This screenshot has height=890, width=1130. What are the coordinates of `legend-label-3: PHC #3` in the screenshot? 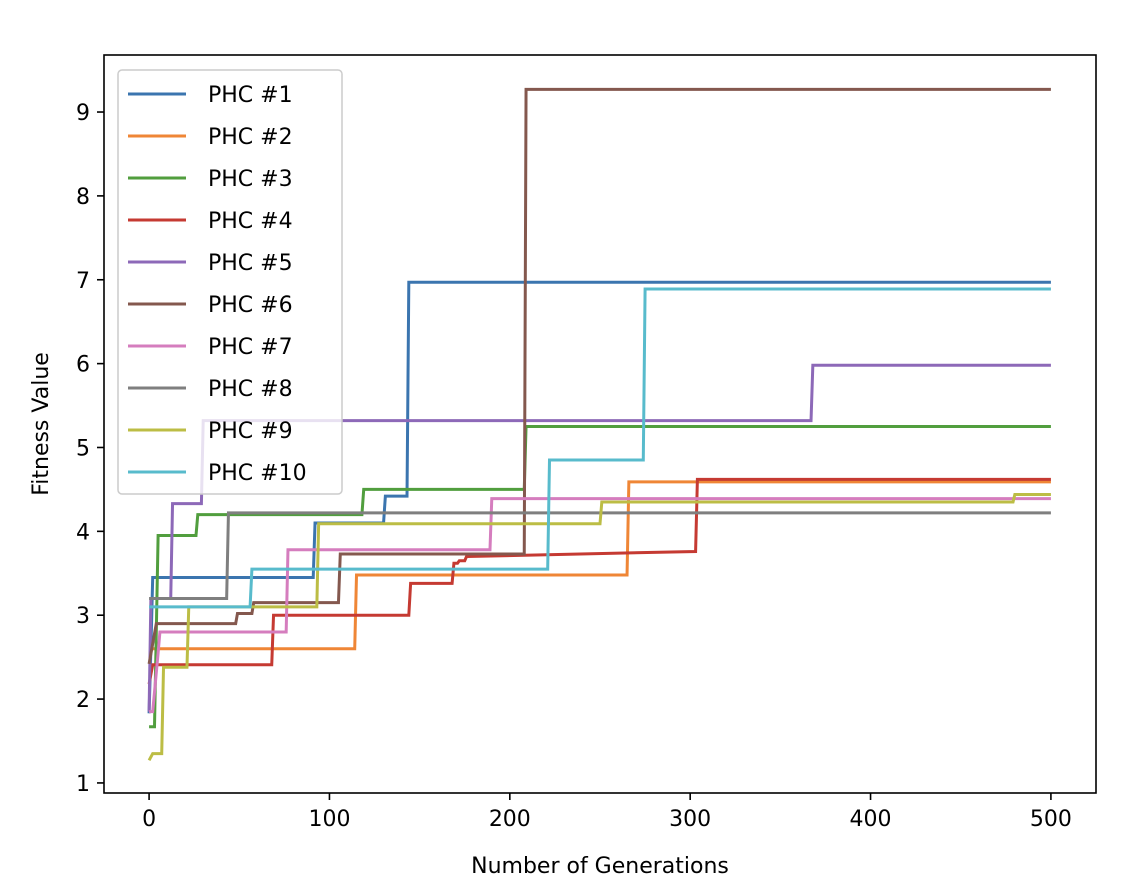 It's located at (250, 179).